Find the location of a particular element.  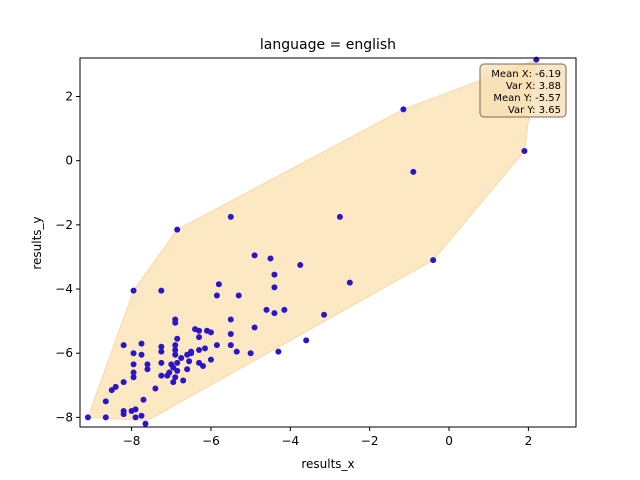

stats-var-y: Var Y: 3.65 is located at coordinates (534, 110).